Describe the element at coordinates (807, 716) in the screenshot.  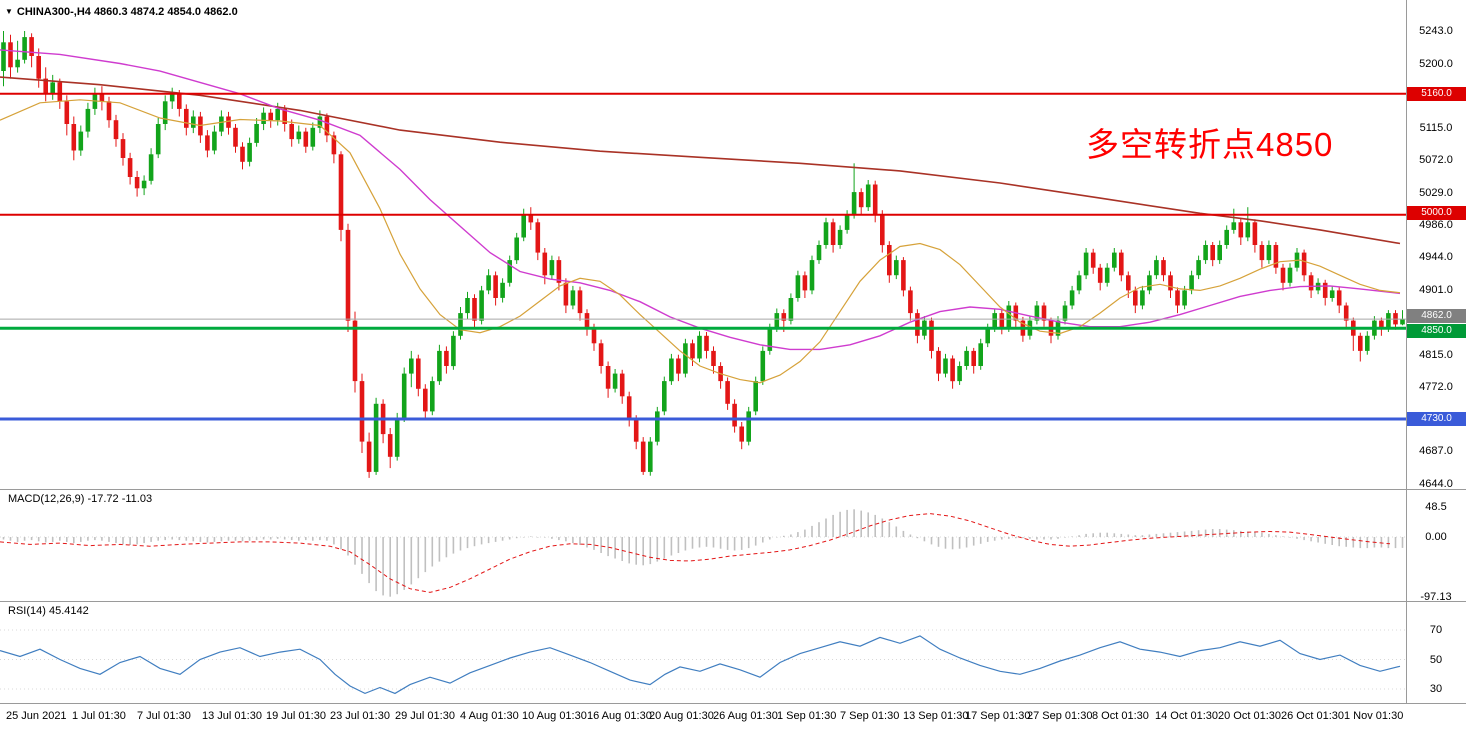
I see `time-axis-label: 1 Sep 01:30` at that location.